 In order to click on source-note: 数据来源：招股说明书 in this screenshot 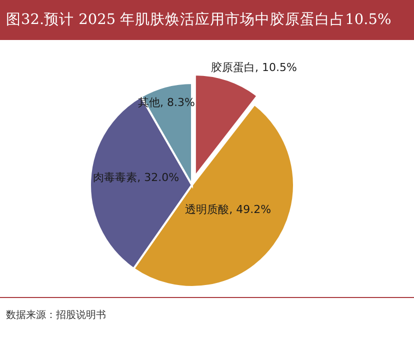, I will do `click(56, 315)`.